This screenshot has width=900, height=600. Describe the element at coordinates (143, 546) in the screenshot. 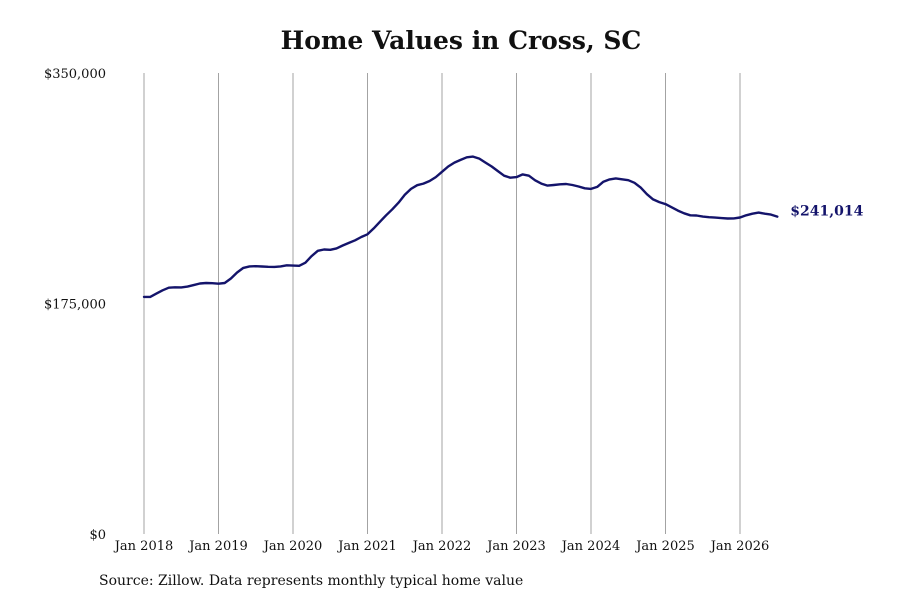

I see `x-tick-label: Jan 2018` at that location.